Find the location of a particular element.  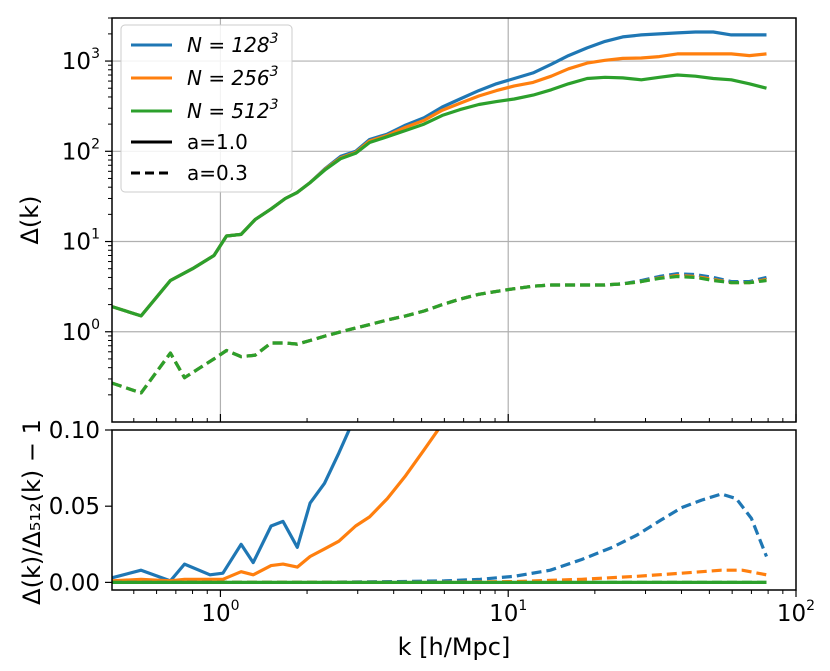

x-axis-label: k [h/Mpc] is located at coordinates (454, 647).